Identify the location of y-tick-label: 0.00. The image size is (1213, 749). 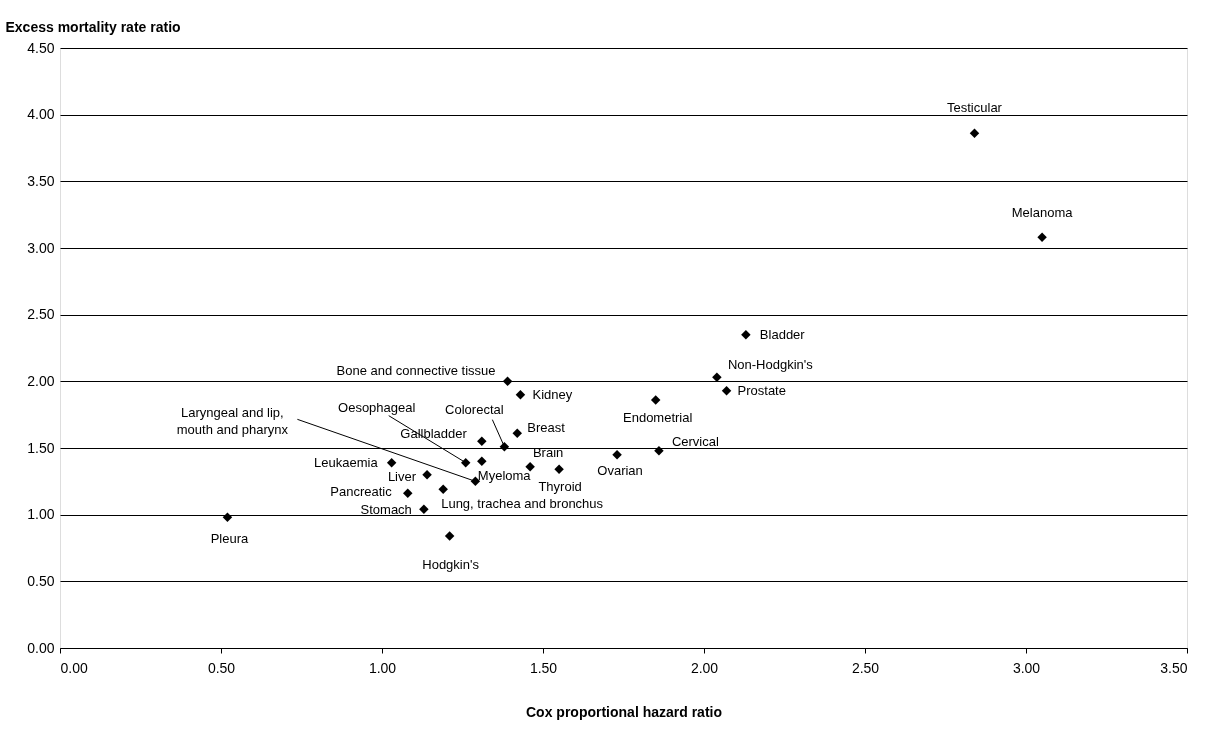
(41, 647).